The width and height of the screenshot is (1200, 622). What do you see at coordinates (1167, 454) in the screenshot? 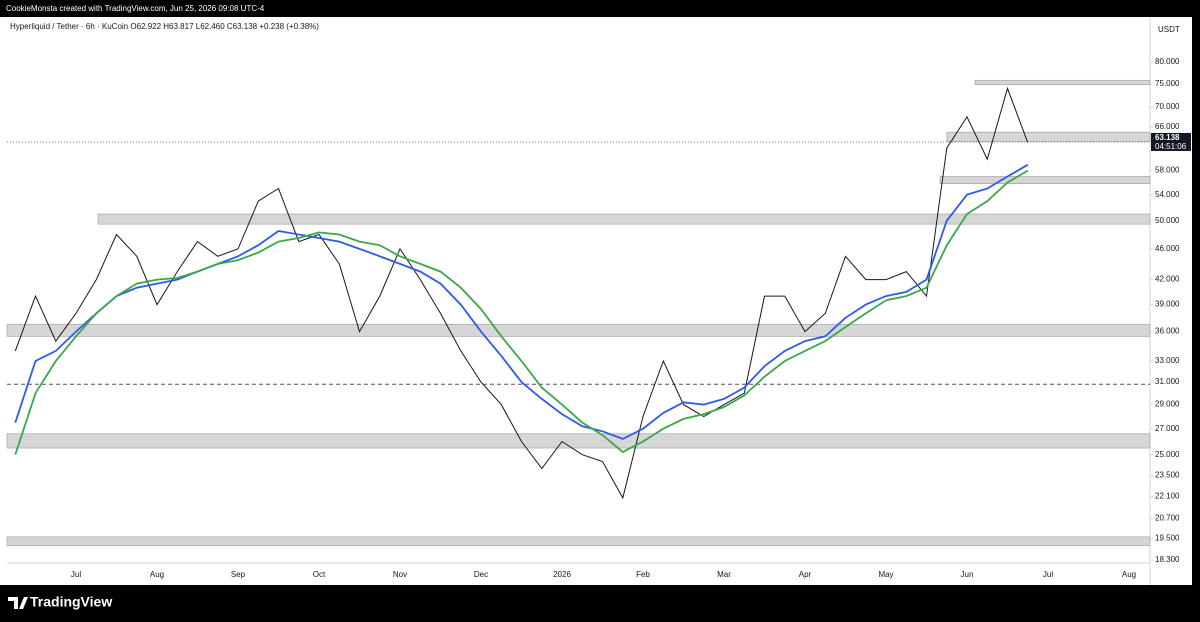
I see `y-tick-label: 25.000` at bounding box center [1167, 454].